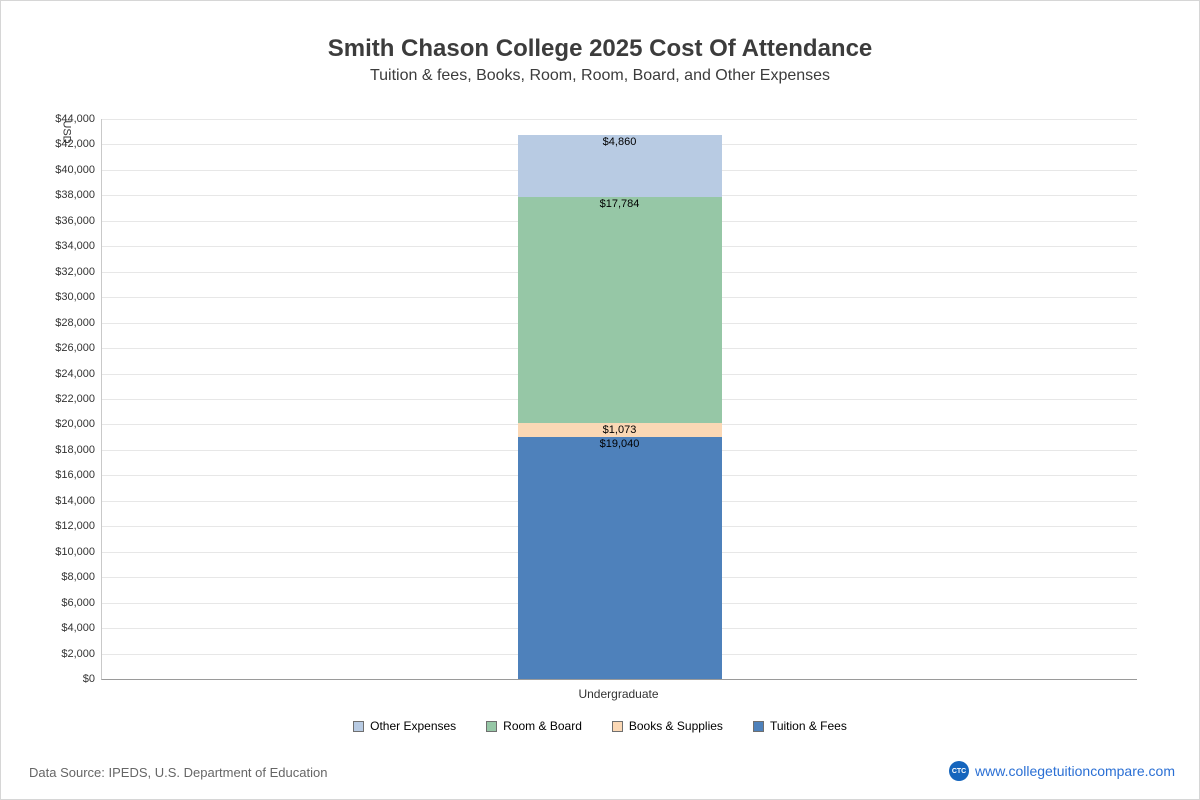  Describe the element at coordinates (619, 557) in the screenshot. I see `bar-segment-tuition-fees` at that location.